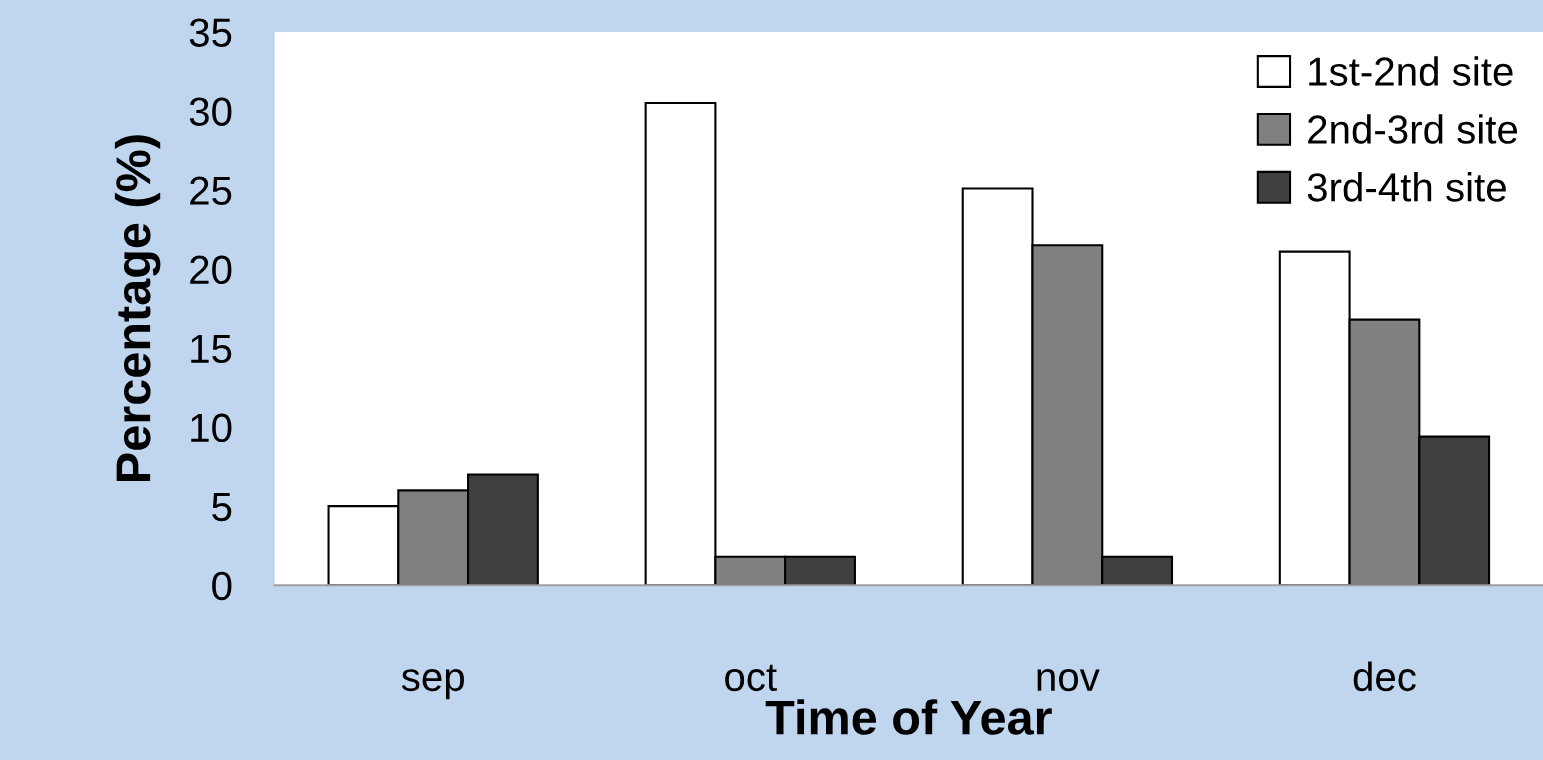  I want to click on x-axis-title: Time of Year, so click(908, 717).